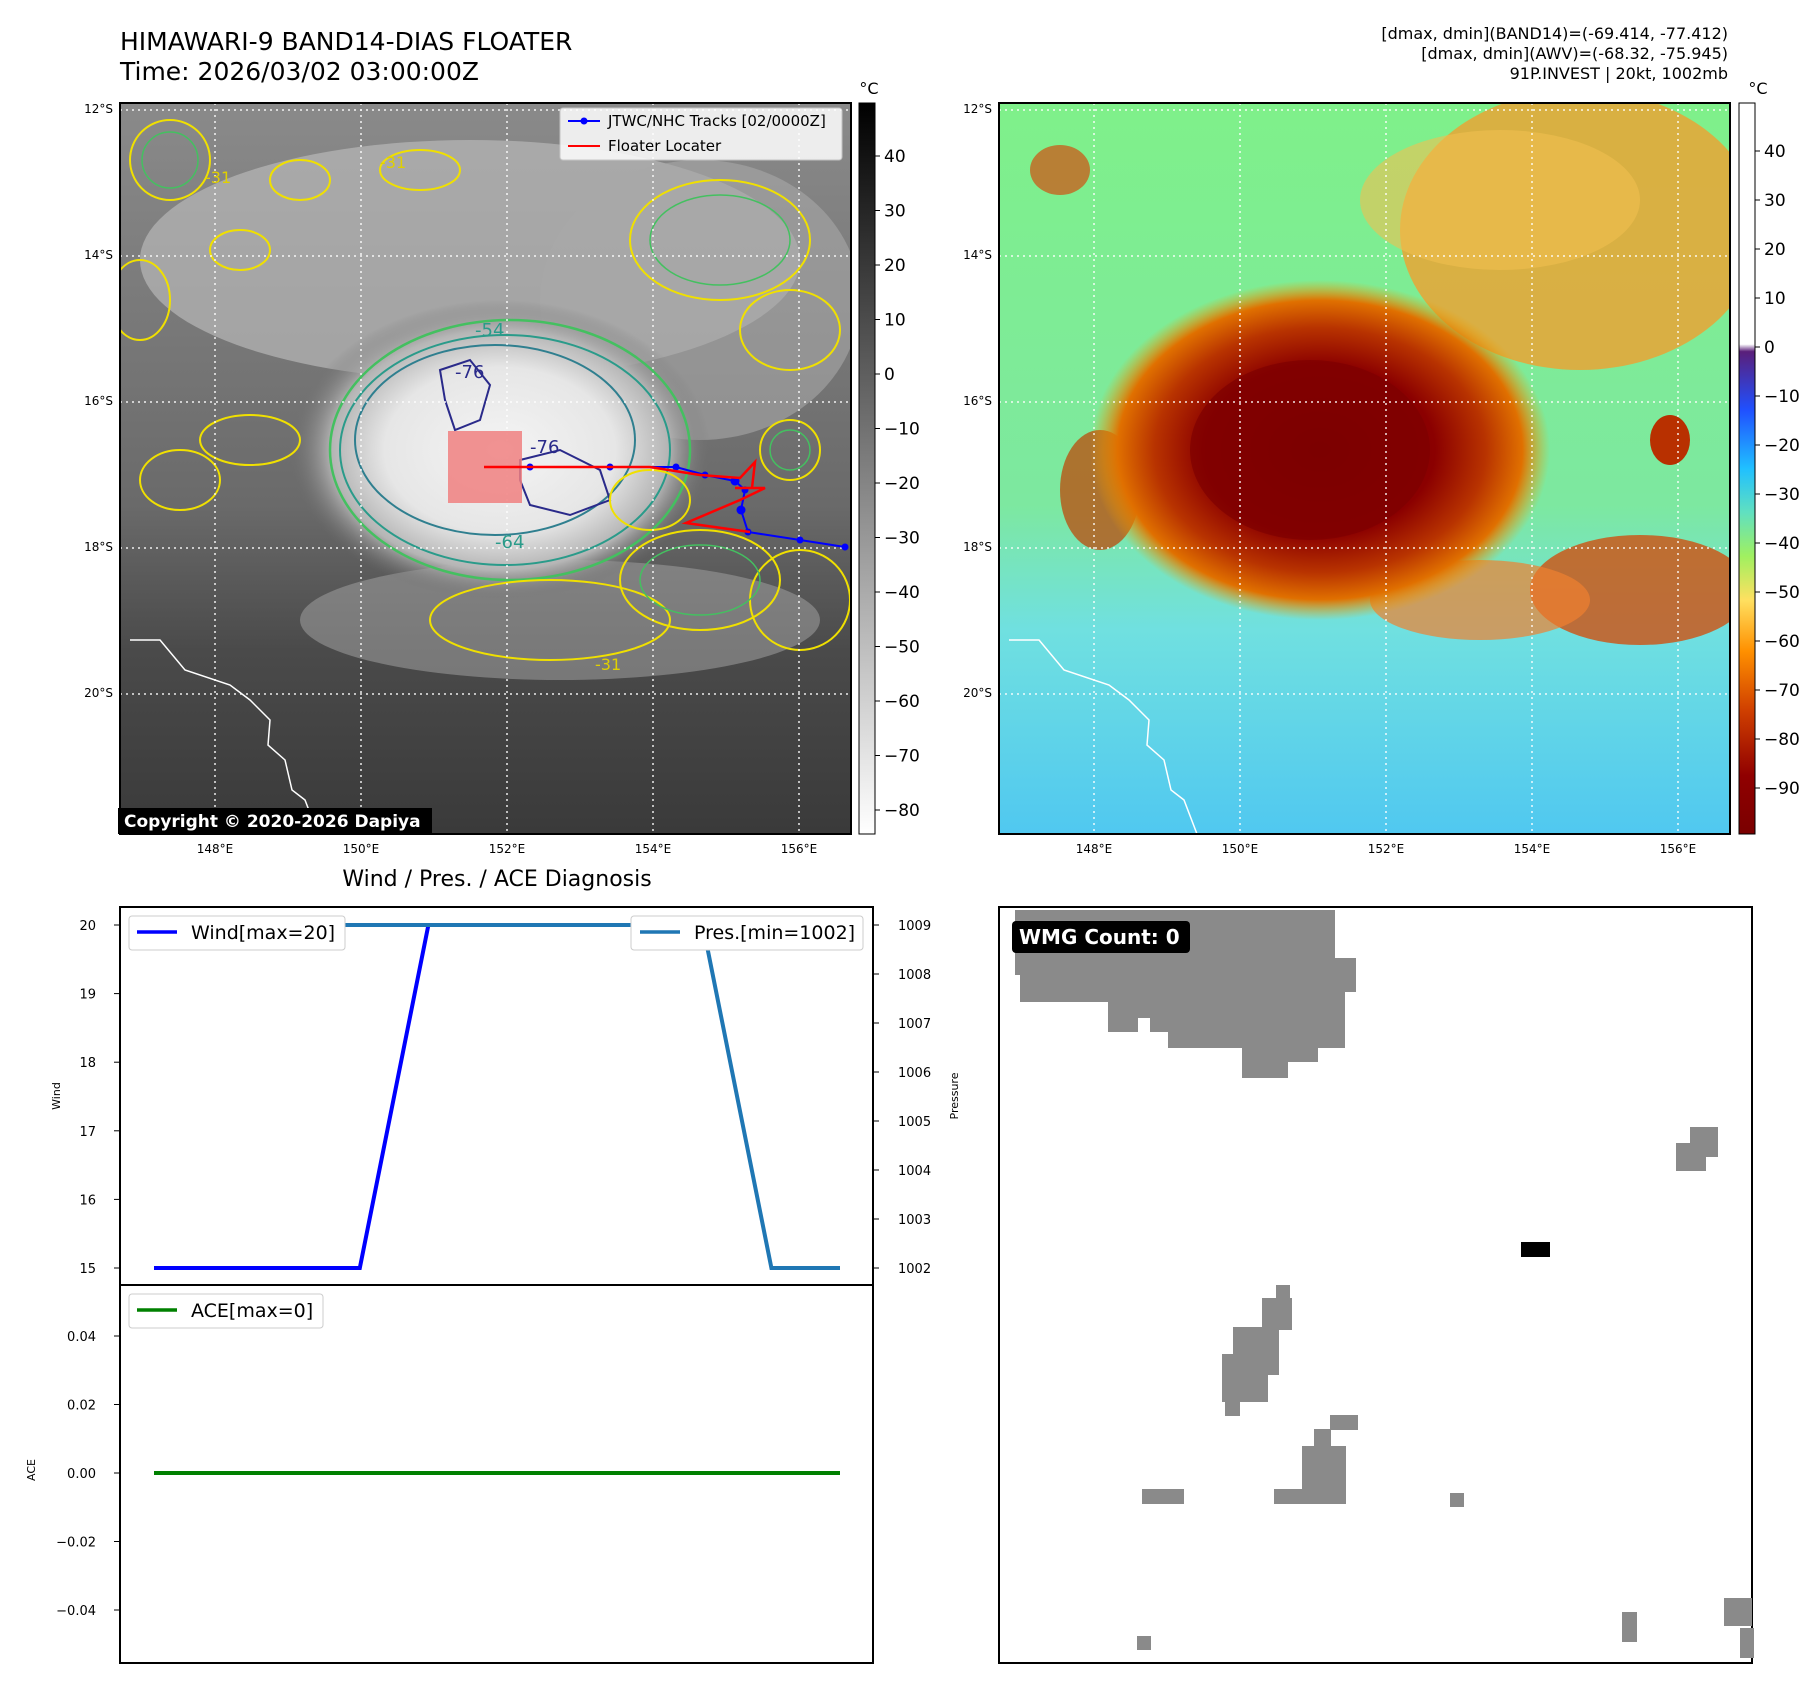 The height and width of the screenshot is (1690, 1813). Describe the element at coordinates (1535, 1249) in the screenshot. I see `wmg-black-cell` at that location.